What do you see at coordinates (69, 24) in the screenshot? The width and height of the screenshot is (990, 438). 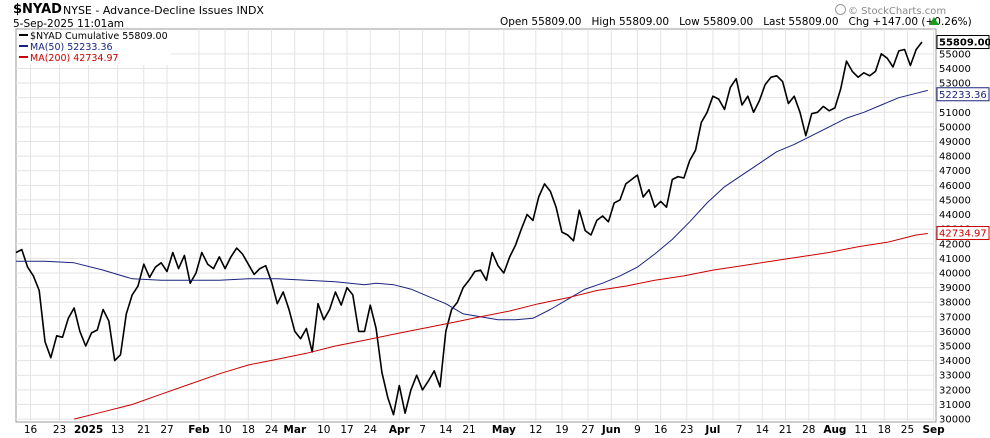 I see `chart-timestamp: 5-Sep-2025 11:01am` at bounding box center [69, 24].